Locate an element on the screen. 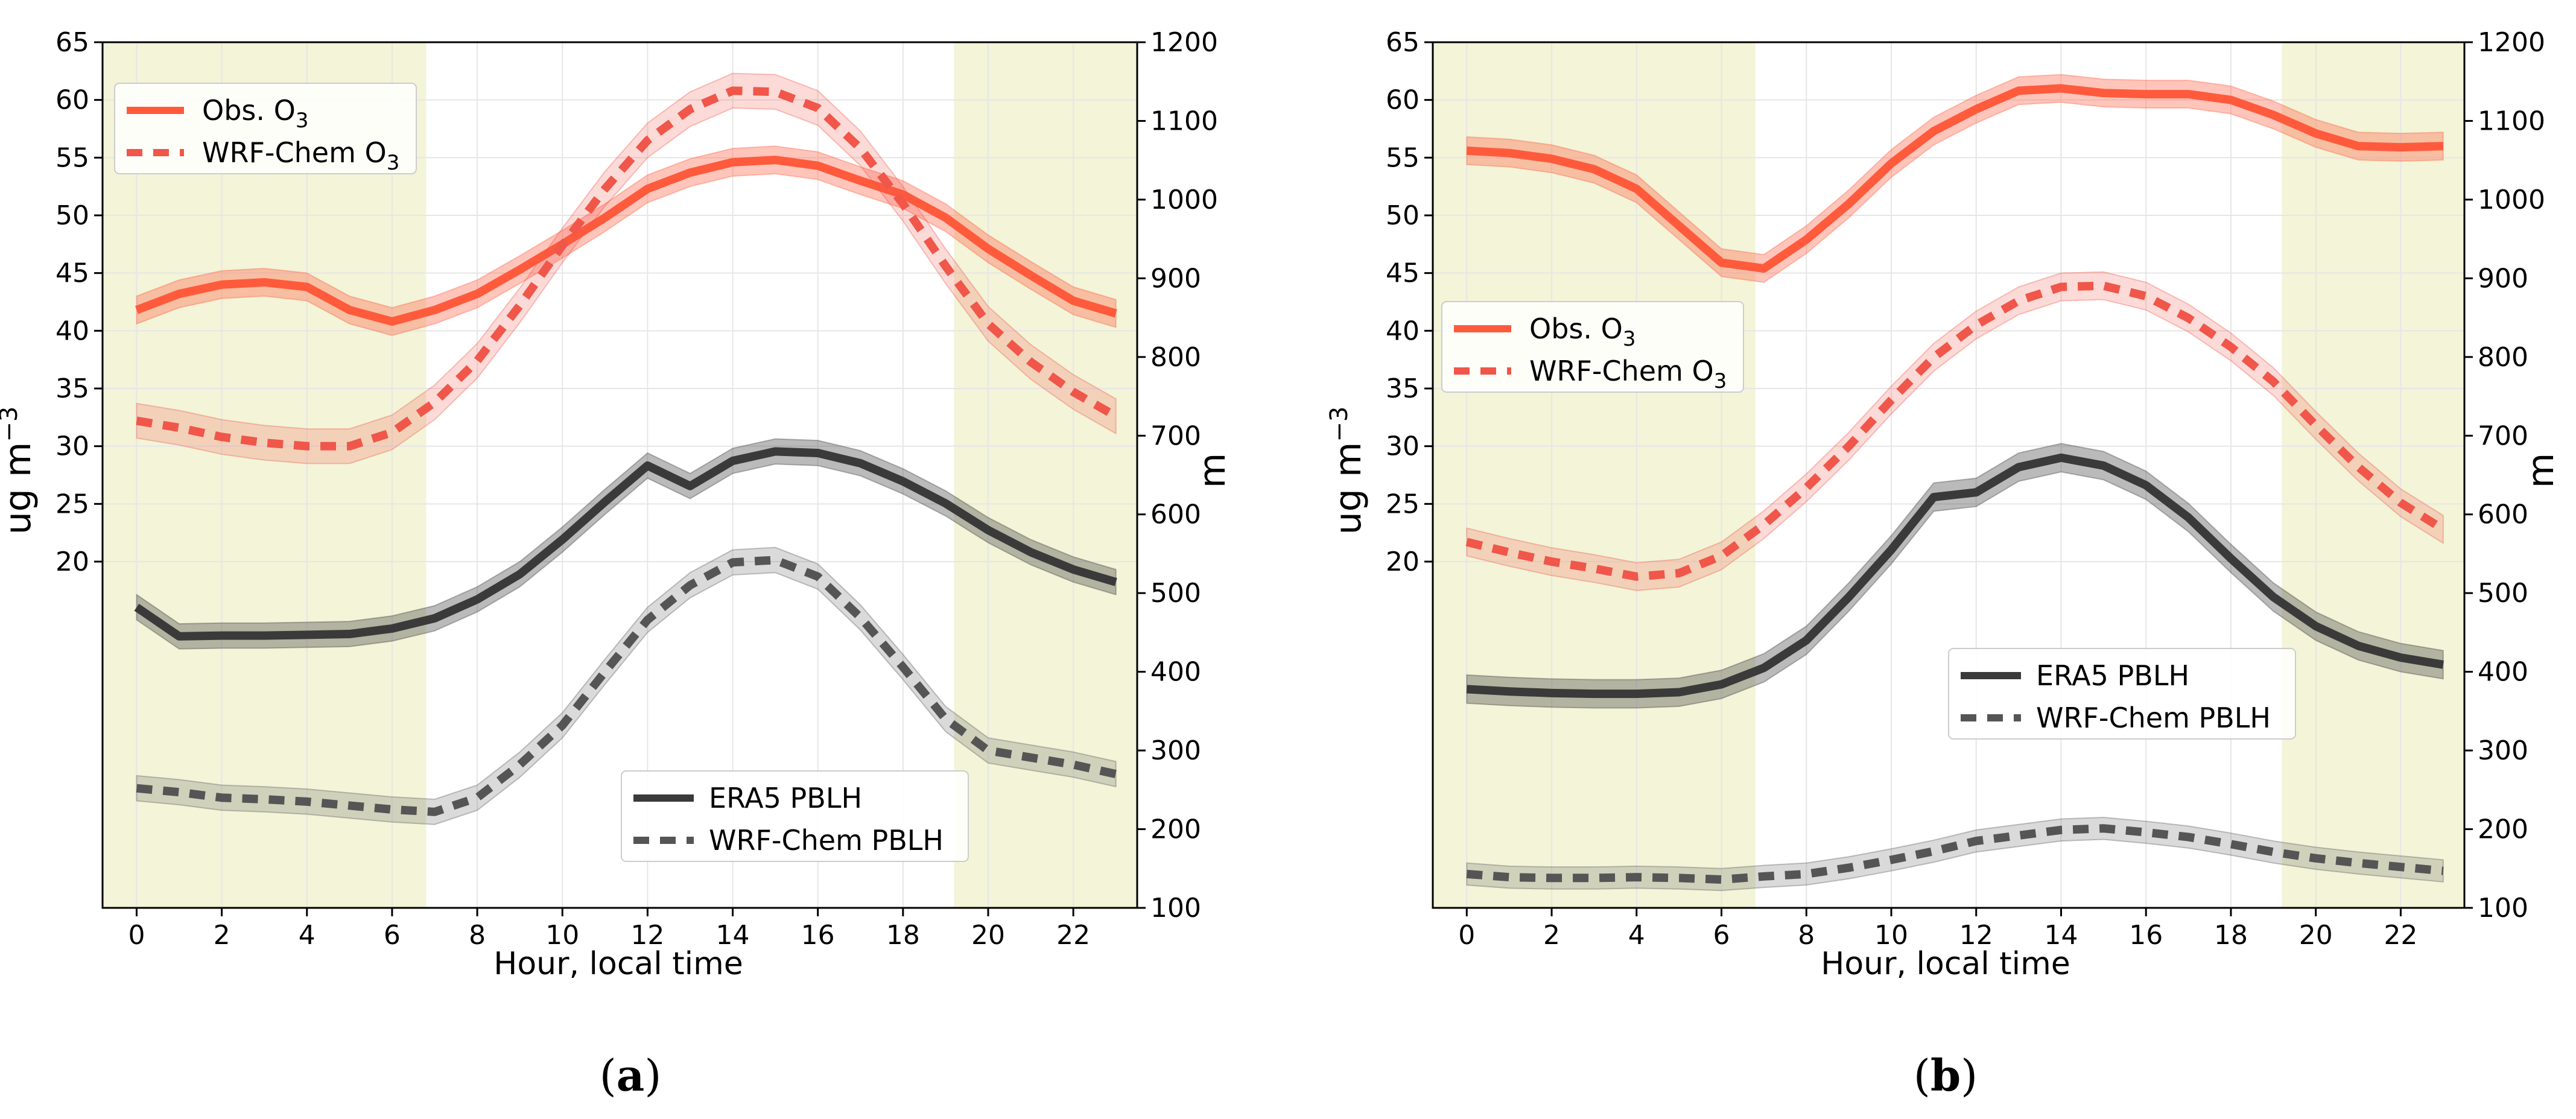  right-tick-label: 800 is located at coordinates (2503, 357).